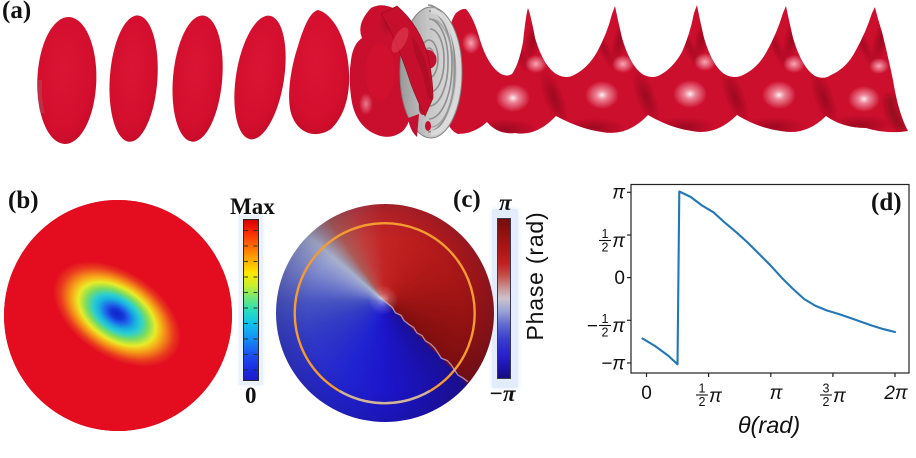 The image size is (916, 458). Describe the element at coordinates (613, 364) in the screenshot. I see `svg-text: −π` at that location.